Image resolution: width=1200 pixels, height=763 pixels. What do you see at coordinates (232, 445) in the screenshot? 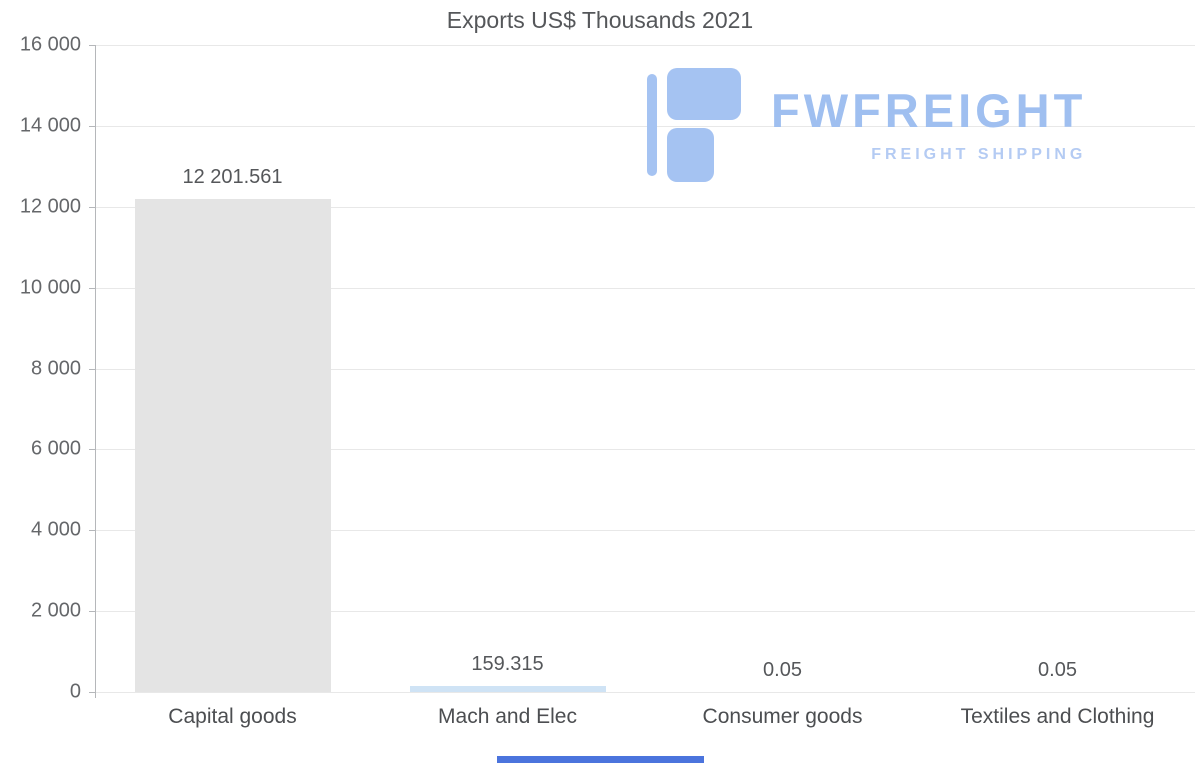
I see `bar-capital-goods` at bounding box center [232, 445].